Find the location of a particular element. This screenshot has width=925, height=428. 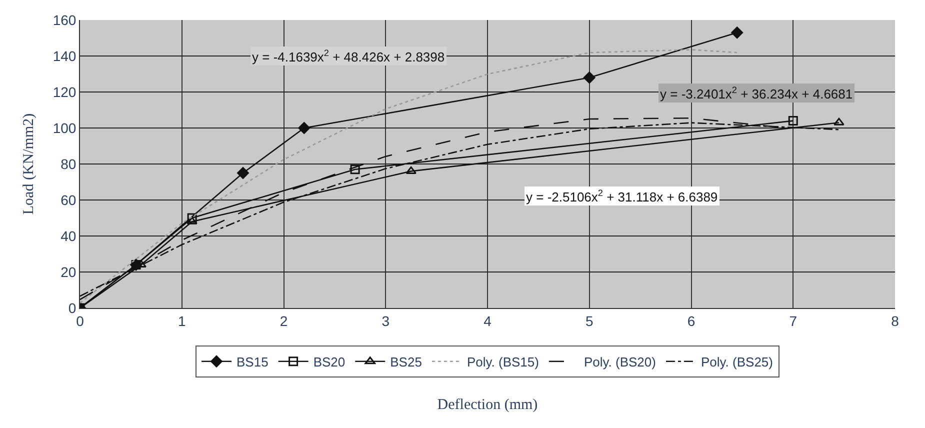

legend-label: Poly. (BS15) is located at coordinates (502, 362).